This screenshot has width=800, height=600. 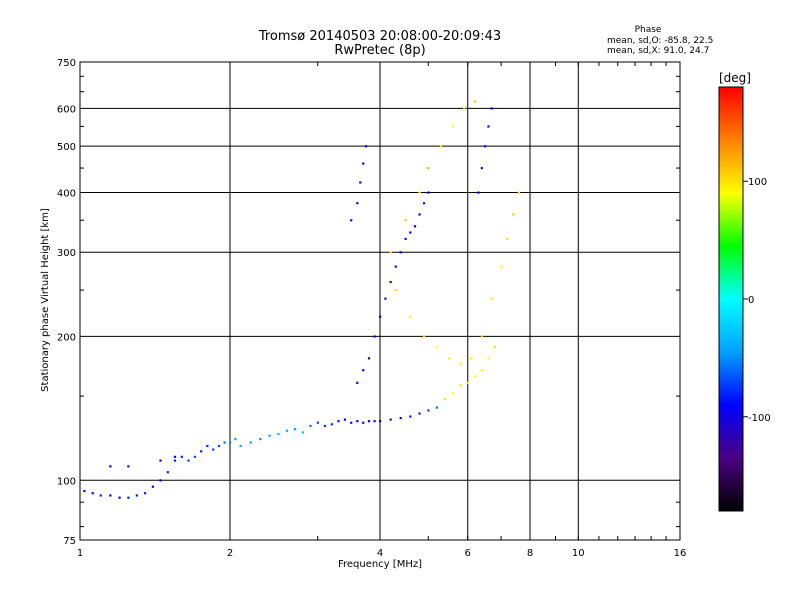 I want to click on x-tick-labels: 1 2 4 6 8 10 16, so click(x=382, y=553).